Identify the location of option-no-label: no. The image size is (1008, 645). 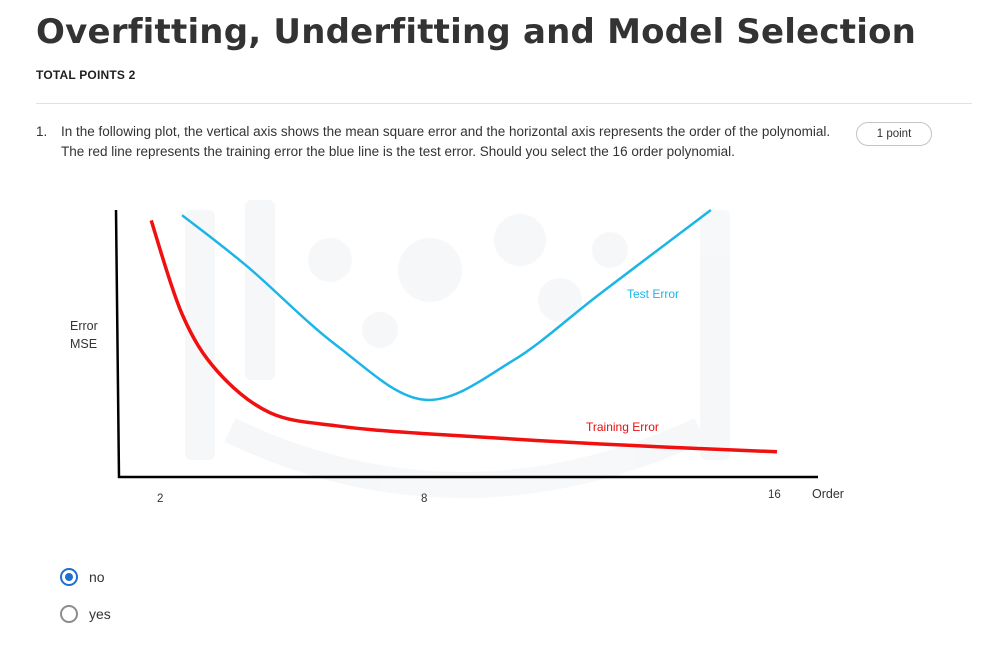
(97, 577).